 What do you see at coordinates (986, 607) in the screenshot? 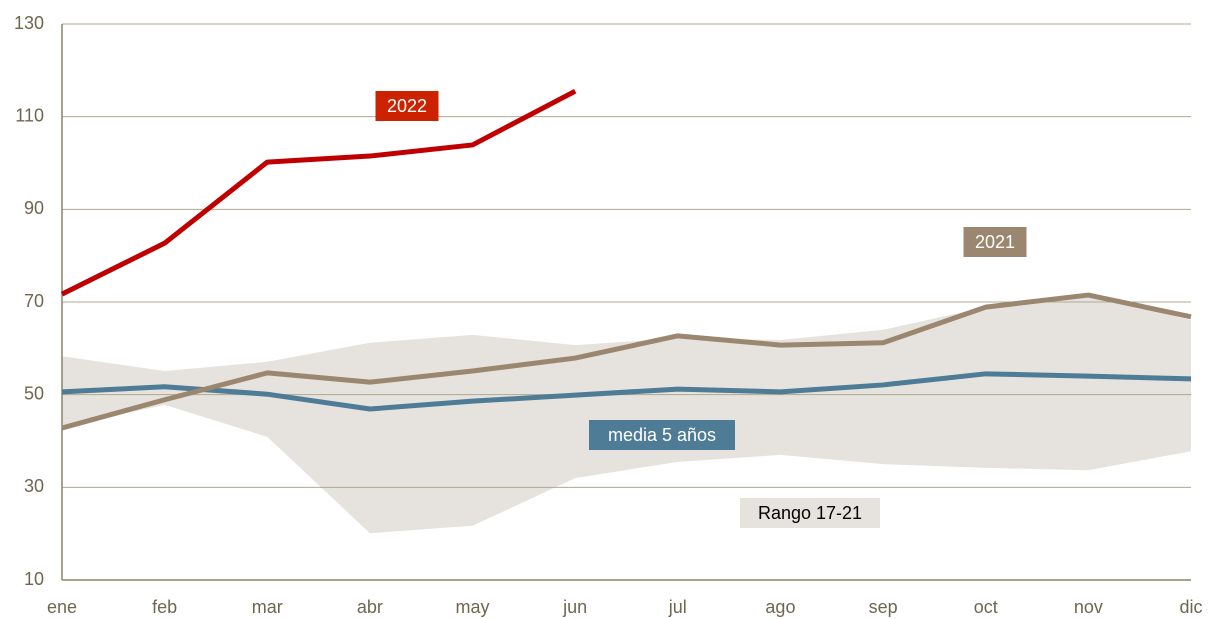
I see `x-tick-label: oct` at bounding box center [986, 607].